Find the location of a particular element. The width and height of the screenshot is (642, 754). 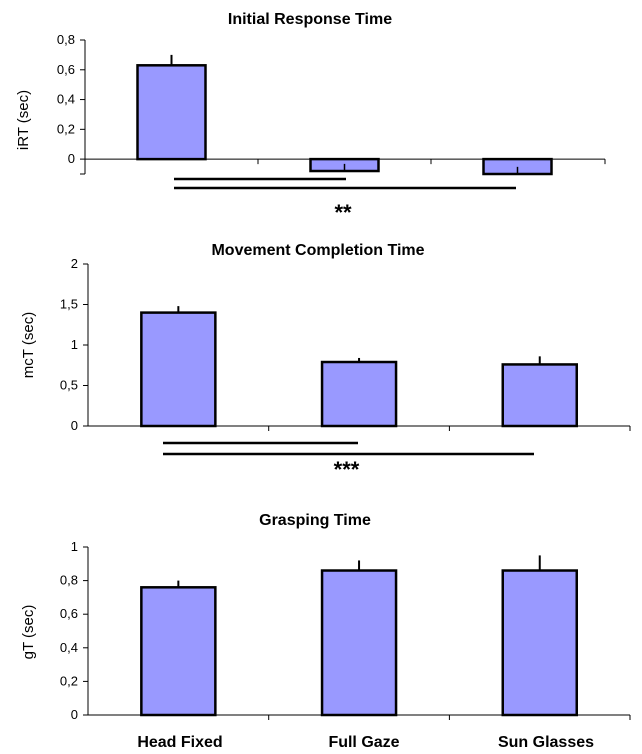

category-label: Full Gaze is located at coordinates (363, 742).